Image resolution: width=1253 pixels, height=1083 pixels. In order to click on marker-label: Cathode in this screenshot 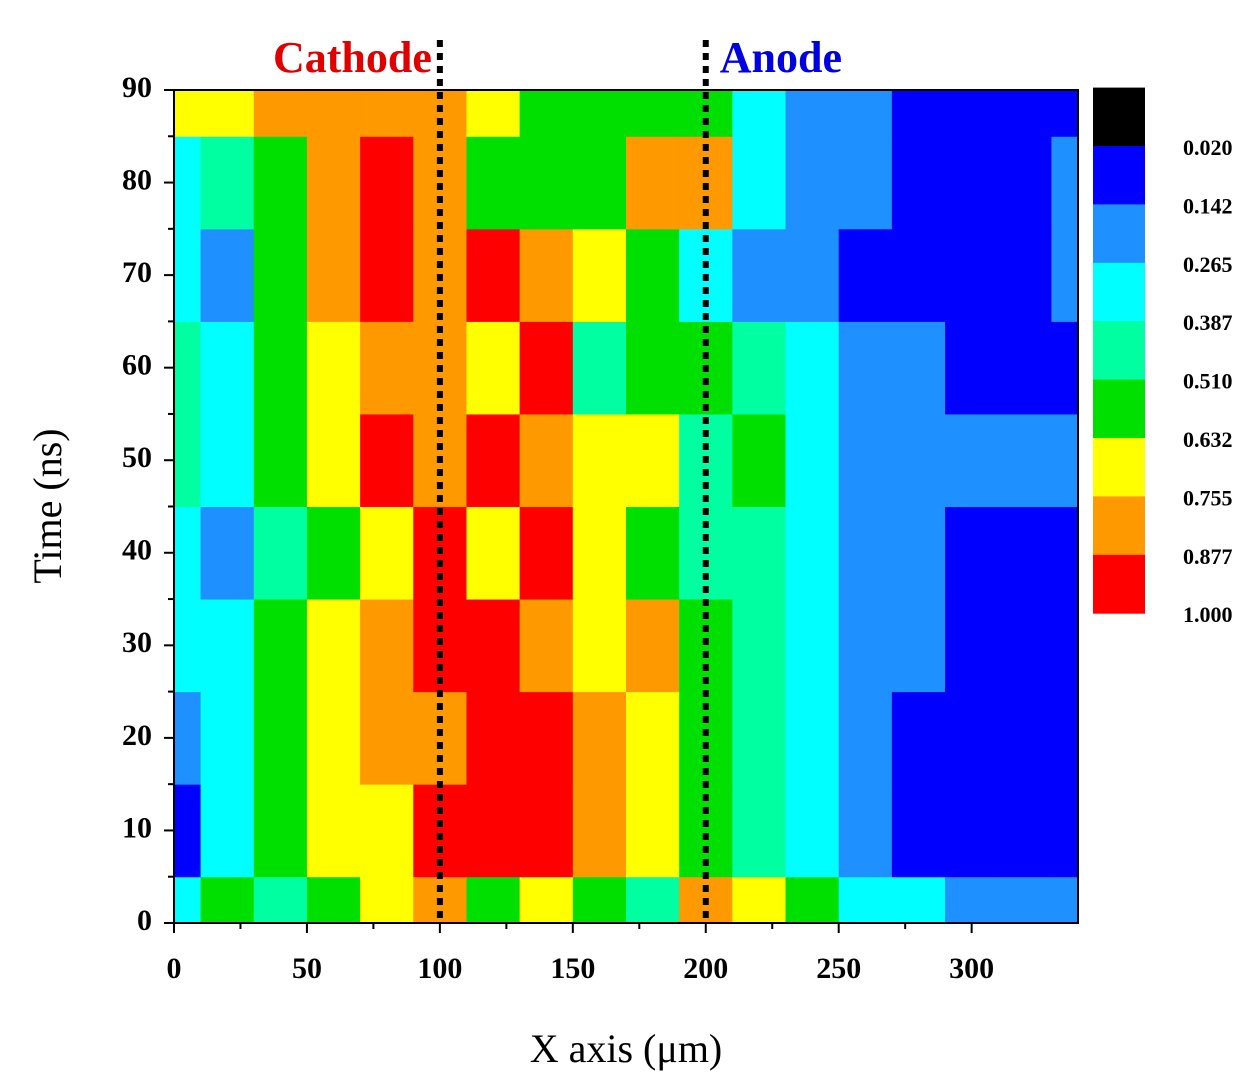, I will do `click(352, 57)`.